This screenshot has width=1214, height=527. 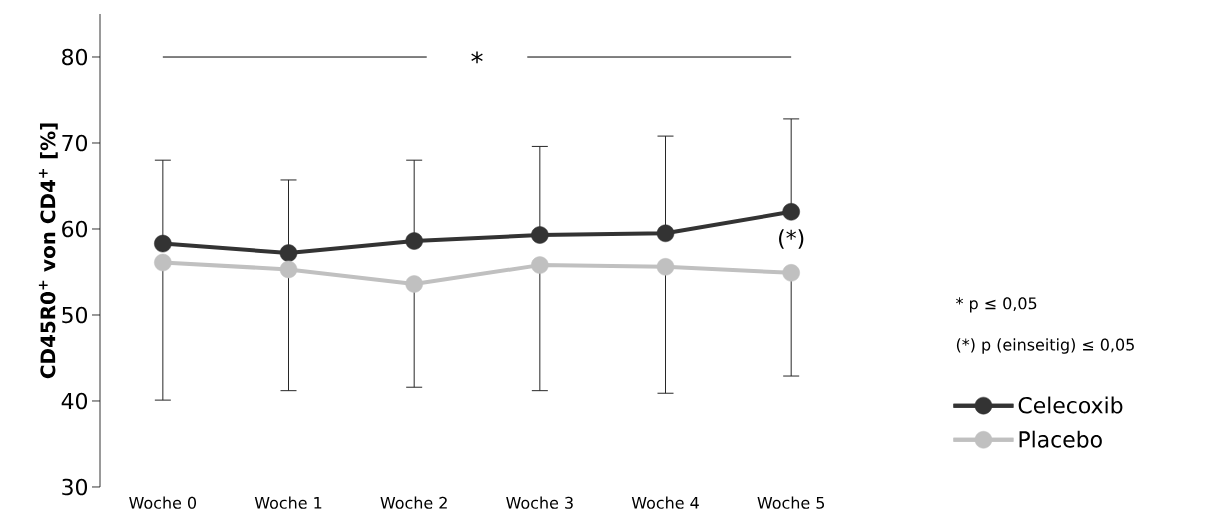 I want to click on x-tick-label: Woche 4, so click(x=665, y=502).